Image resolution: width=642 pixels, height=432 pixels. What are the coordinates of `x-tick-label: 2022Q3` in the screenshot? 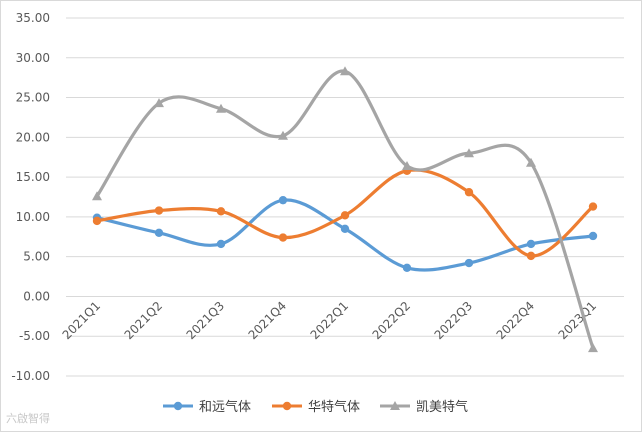 It's located at (454, 321).